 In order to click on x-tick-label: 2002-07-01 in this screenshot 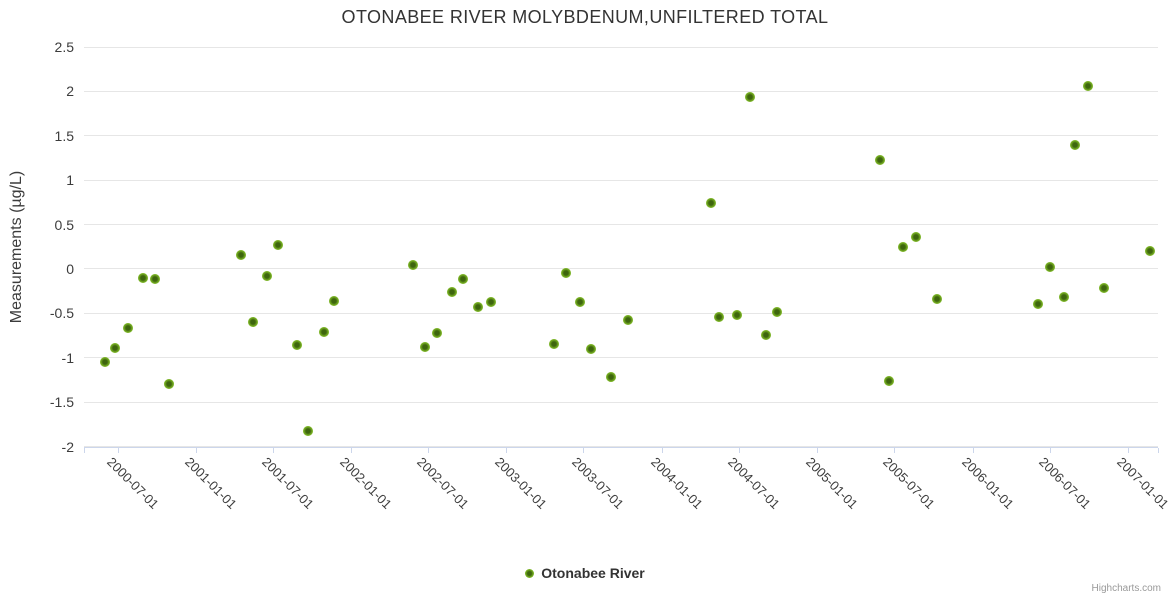, I will do `click(443, 482)`.